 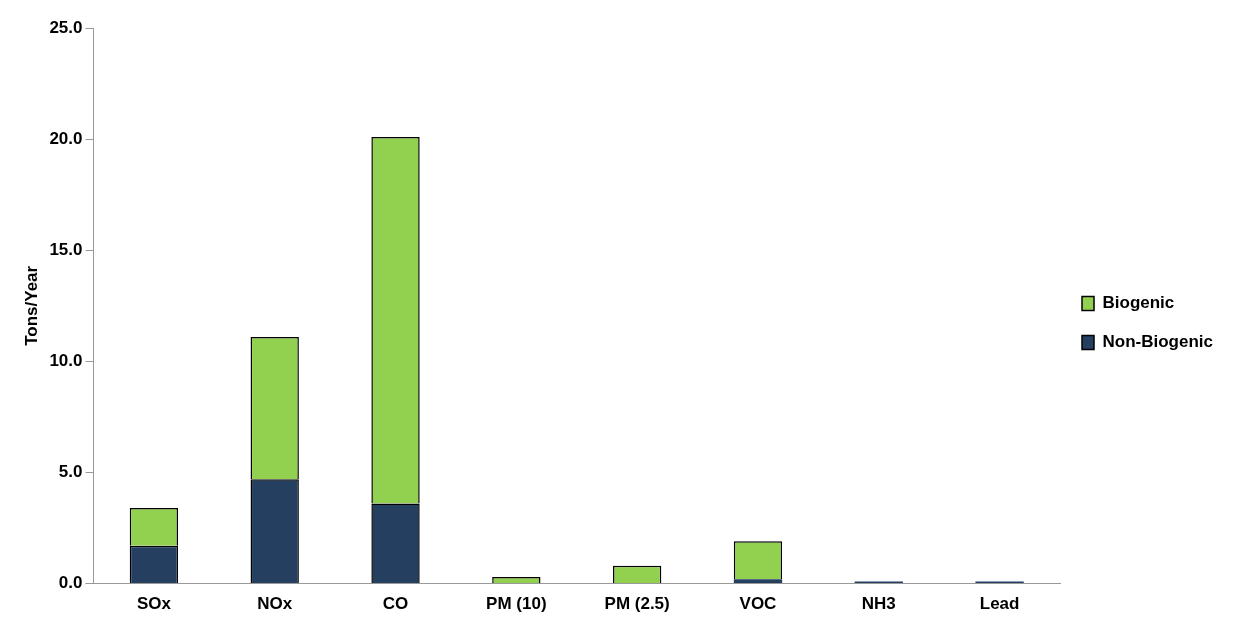 I want to click on y-tick-label: 20.0, so click(x=66, y=138).